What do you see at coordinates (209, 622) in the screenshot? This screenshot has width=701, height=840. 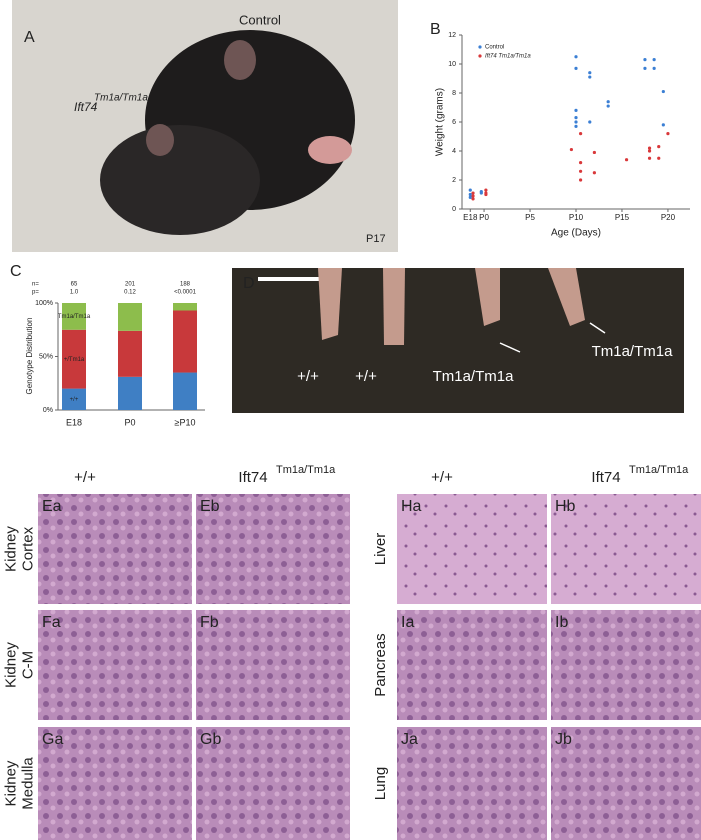 I see `panel-label: Fb` at bounding box center [209, 622].